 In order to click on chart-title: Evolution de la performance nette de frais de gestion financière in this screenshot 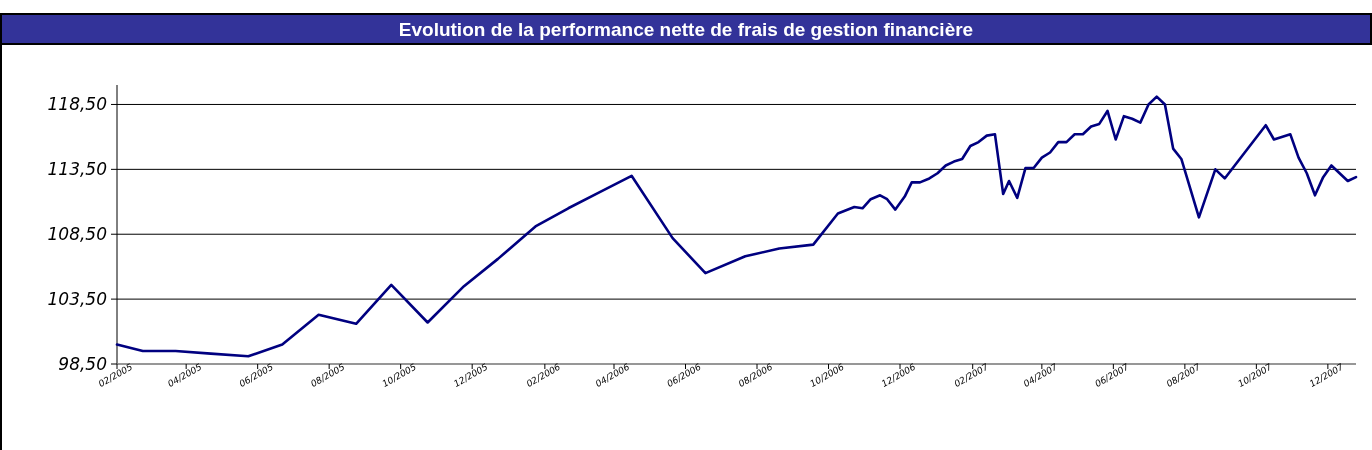, I will do `click(686, 29)`.